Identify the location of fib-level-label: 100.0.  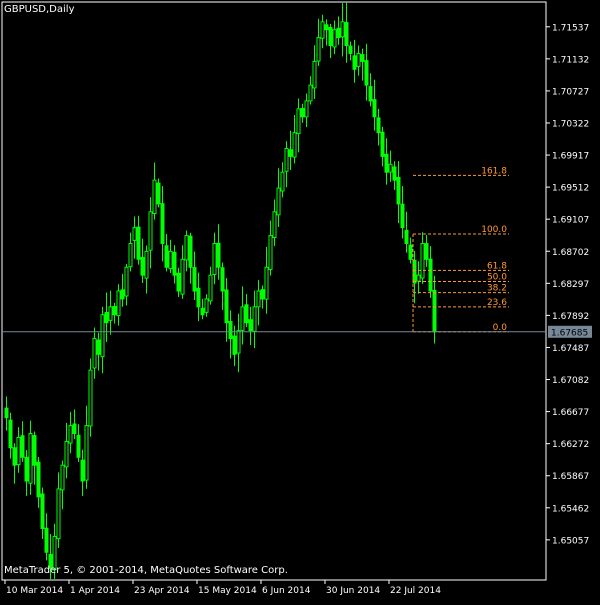
(494, 230).